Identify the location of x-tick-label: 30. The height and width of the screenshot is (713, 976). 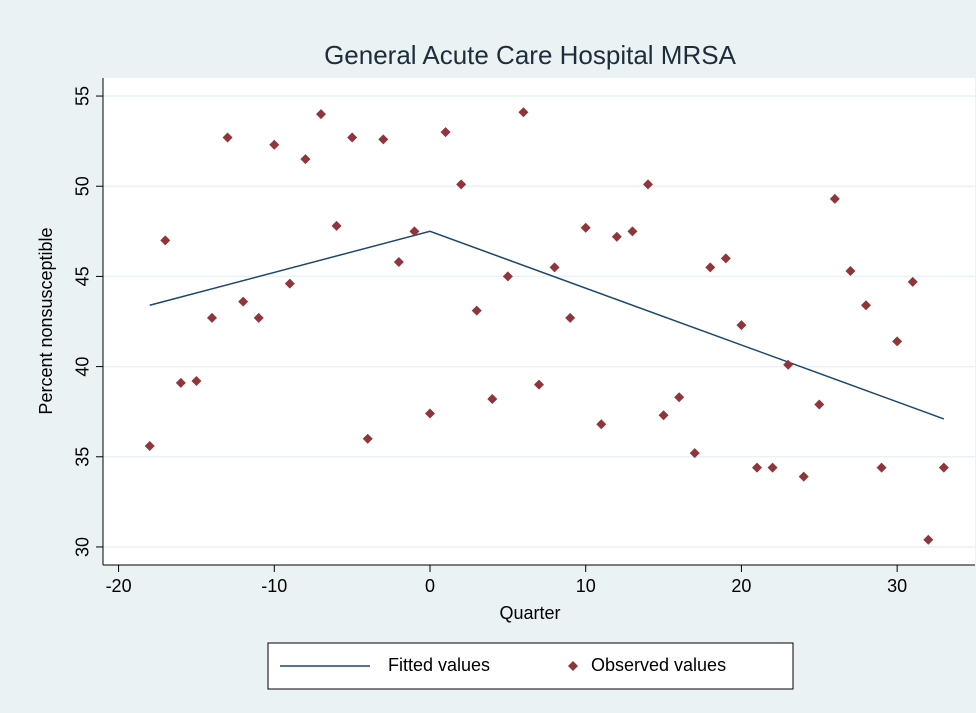
(897, 586).